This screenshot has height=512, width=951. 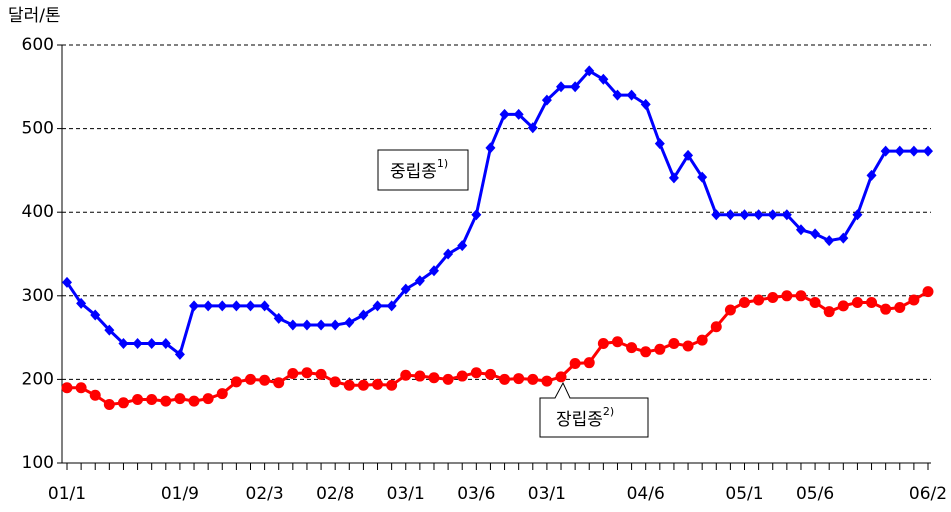 What do you see at coordinates (180, 494) in the screenshot?
I see `x-tick-label: 01/9` at bounding box center [180, 494].